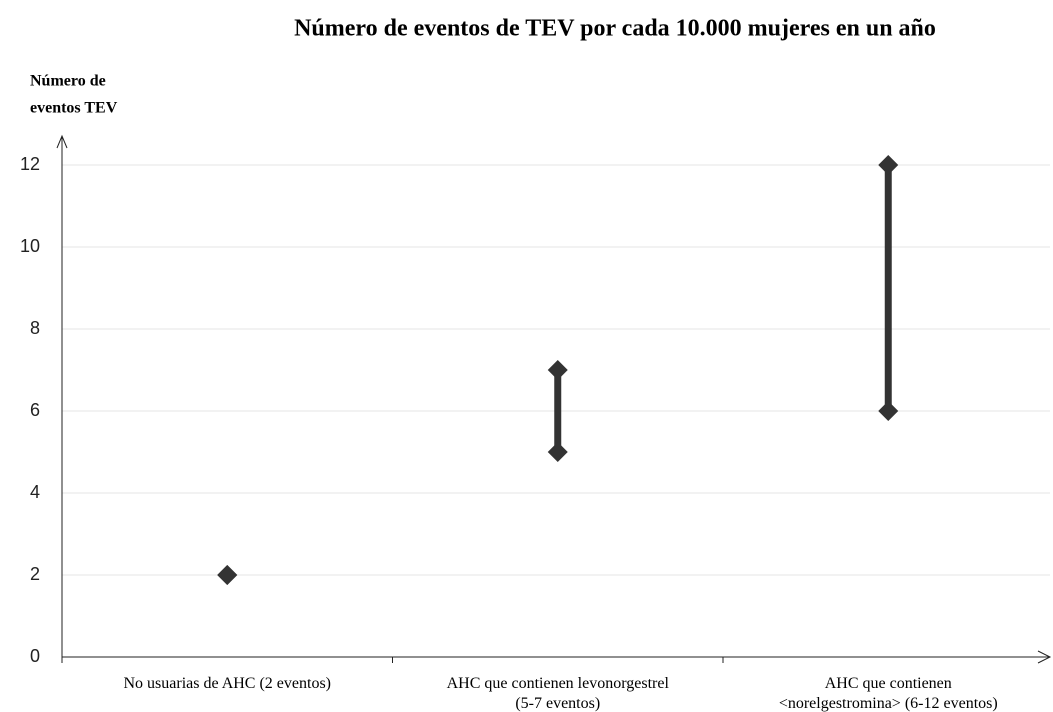  Describe the element at coordinates (35, 656) in the screenshot. I see `y-tick-label: 0` at that location.